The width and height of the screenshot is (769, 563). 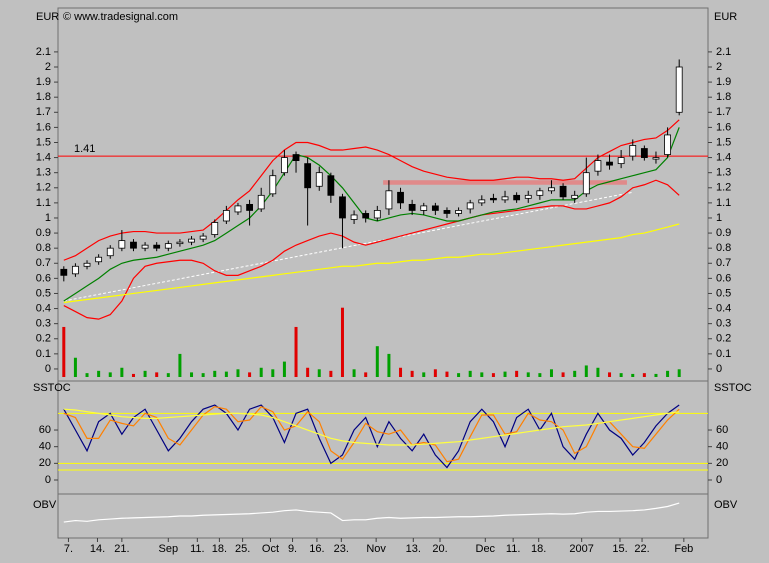 I want to click on x-tick-label: Oct, so click(x=270, y=549).